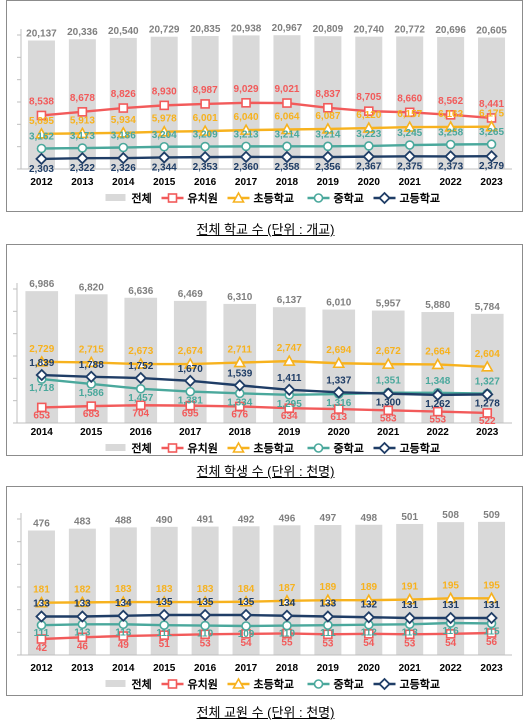 This screenshot has height=728, width=531. Describe the element at coordinates (287, 642) in the screenshot. I see `series-value-label: 55` at that location.